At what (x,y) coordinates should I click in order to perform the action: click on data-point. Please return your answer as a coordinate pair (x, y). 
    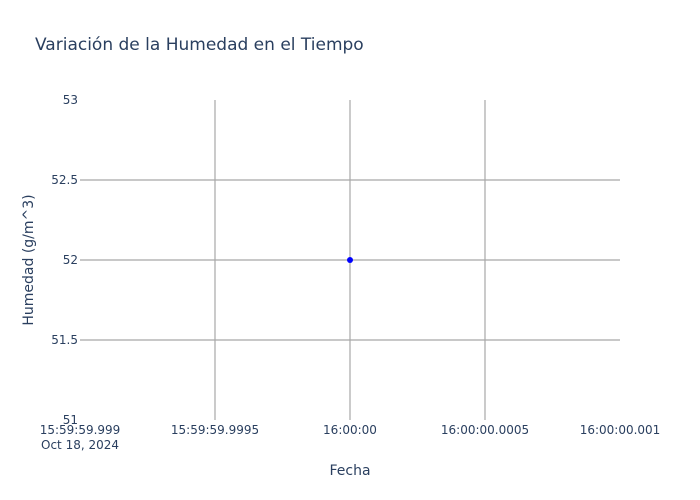
    Looking at the image, I should click on (350, 260).